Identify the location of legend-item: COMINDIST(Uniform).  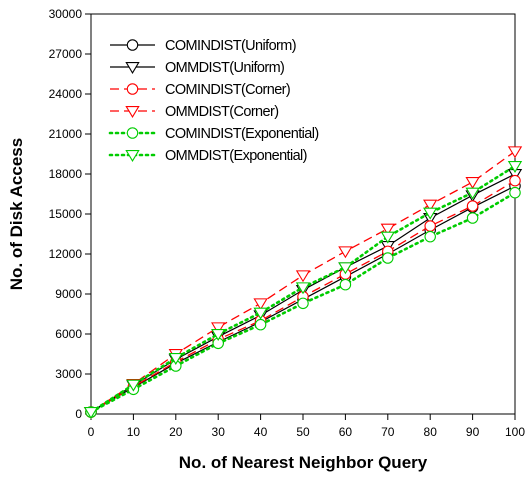
(203, 46).